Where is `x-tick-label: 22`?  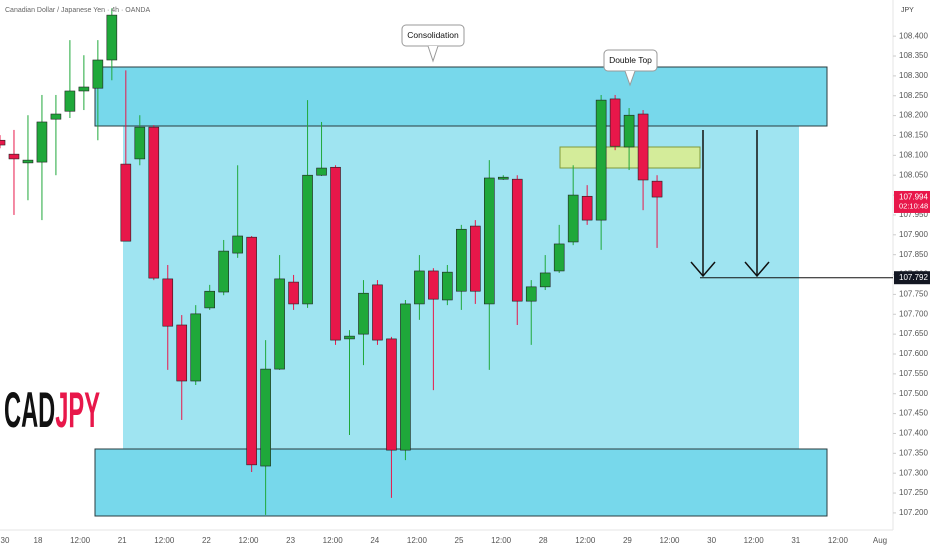
x-tick-label: 22 is located at coordinates (206, 540).